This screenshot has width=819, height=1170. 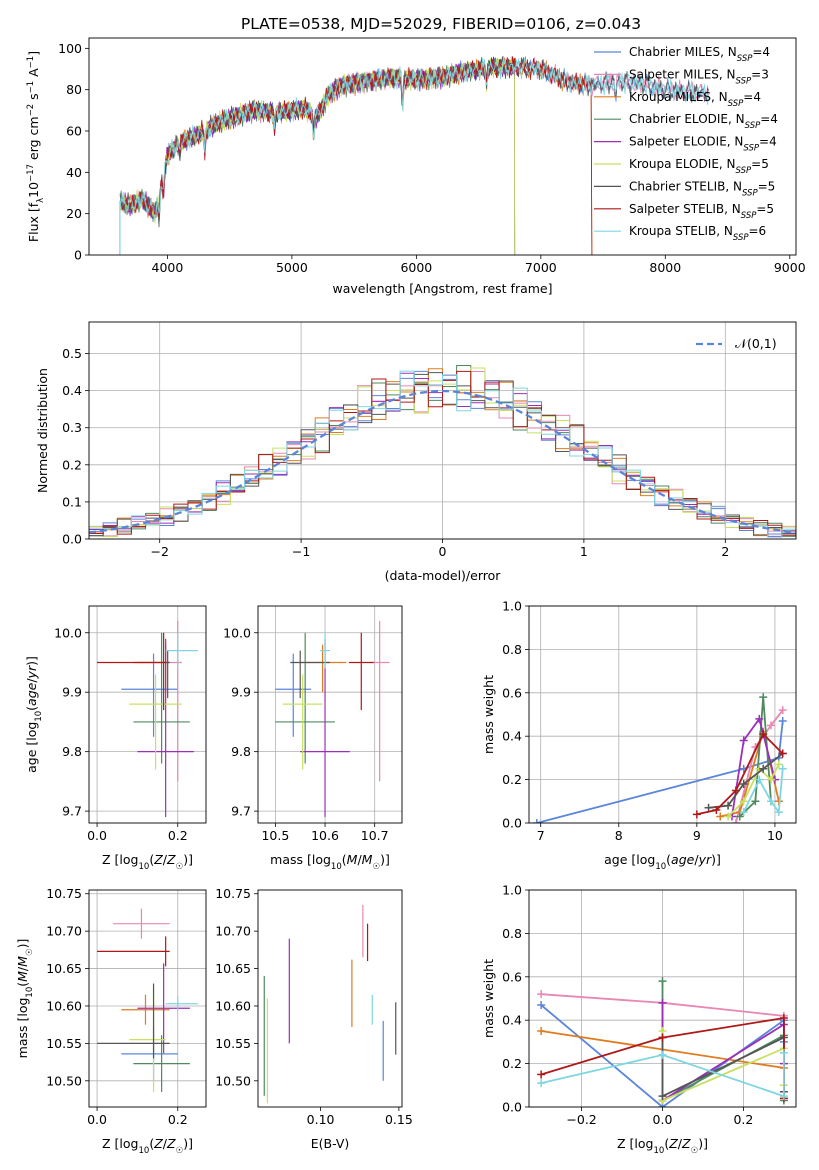 I want to click on x-tick-label: 2, so click(x=725, y=551).